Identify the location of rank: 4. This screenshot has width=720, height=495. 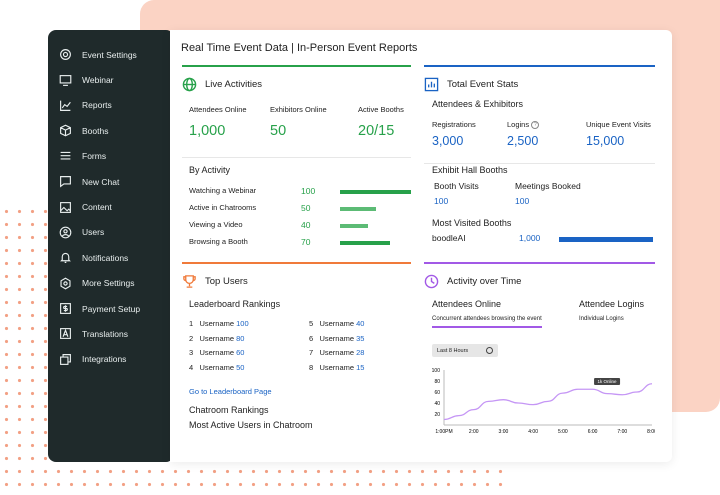
(191, 367).